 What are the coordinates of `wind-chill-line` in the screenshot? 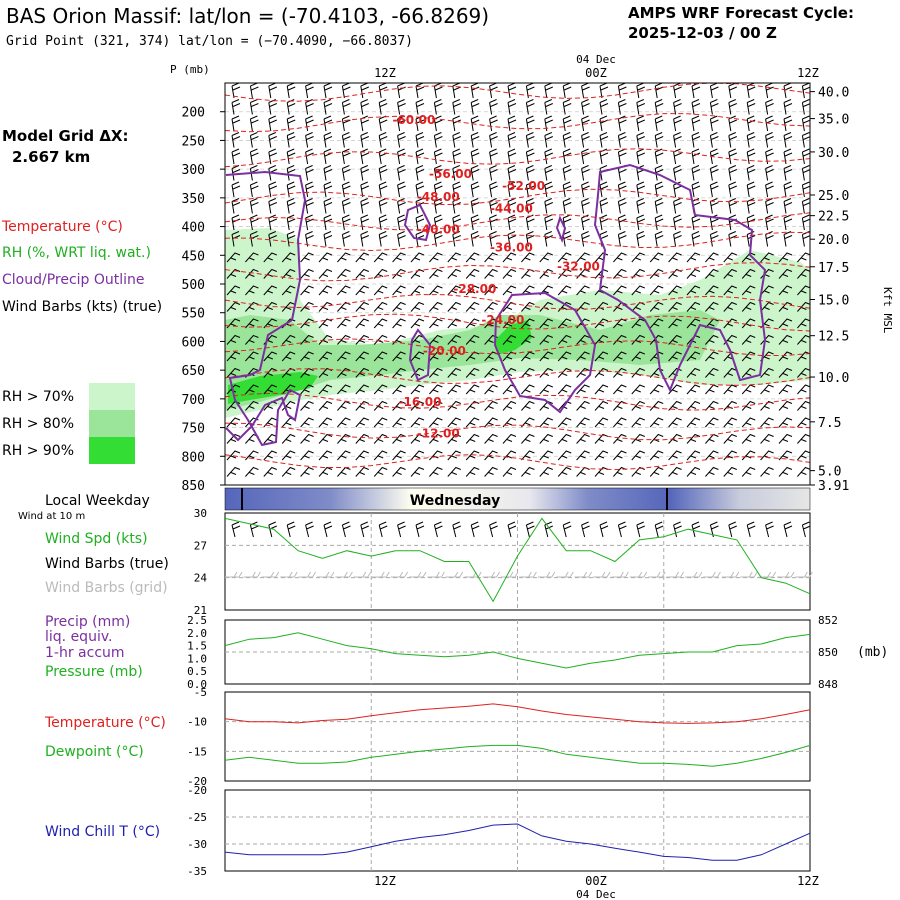 It's located at (517, 842).